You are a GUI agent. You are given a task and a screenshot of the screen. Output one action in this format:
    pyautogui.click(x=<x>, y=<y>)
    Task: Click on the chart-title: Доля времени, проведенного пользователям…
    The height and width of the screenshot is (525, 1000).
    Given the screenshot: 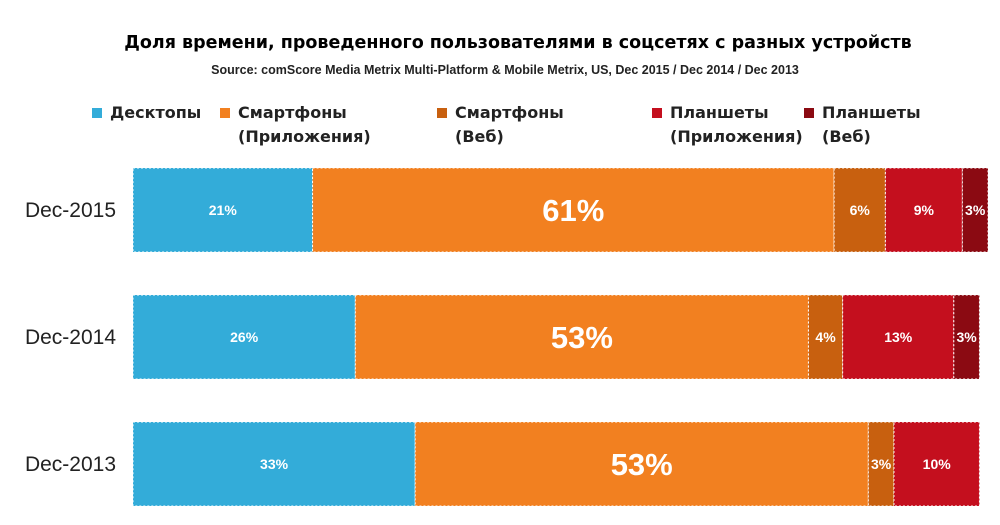 What is the action you would take?
    pyautogui.click(x=517, y=43)
    